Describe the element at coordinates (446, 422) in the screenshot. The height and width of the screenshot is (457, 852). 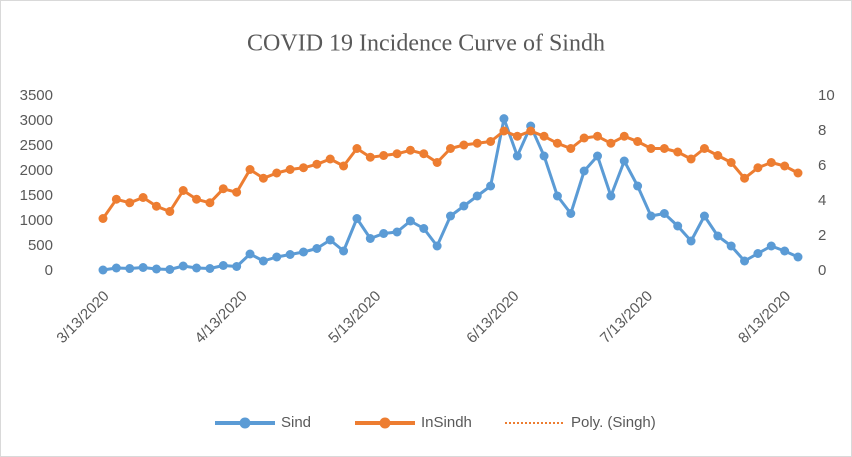
I see `legend-label: InSindh` at that location.